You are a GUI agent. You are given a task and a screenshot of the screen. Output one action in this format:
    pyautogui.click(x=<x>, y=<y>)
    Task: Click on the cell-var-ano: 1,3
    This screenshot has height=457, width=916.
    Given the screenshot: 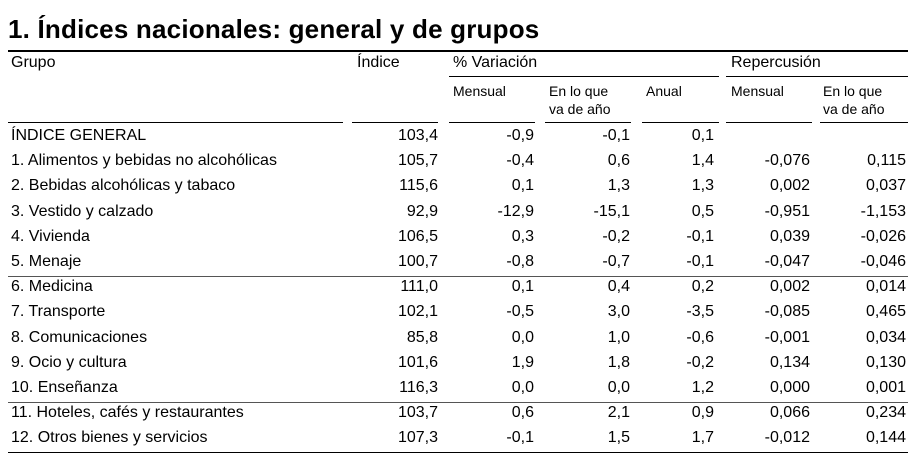 What is the action you would take?
    pyautogui.click(x=618, y=186)
    